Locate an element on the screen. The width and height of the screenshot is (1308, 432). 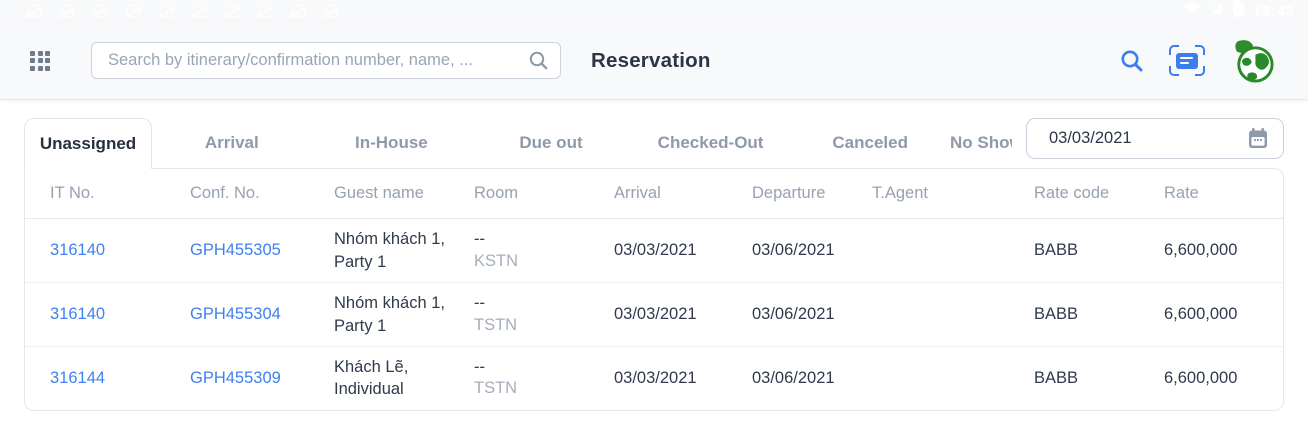
apps-grid-icon is located at coordinates (40, 60).